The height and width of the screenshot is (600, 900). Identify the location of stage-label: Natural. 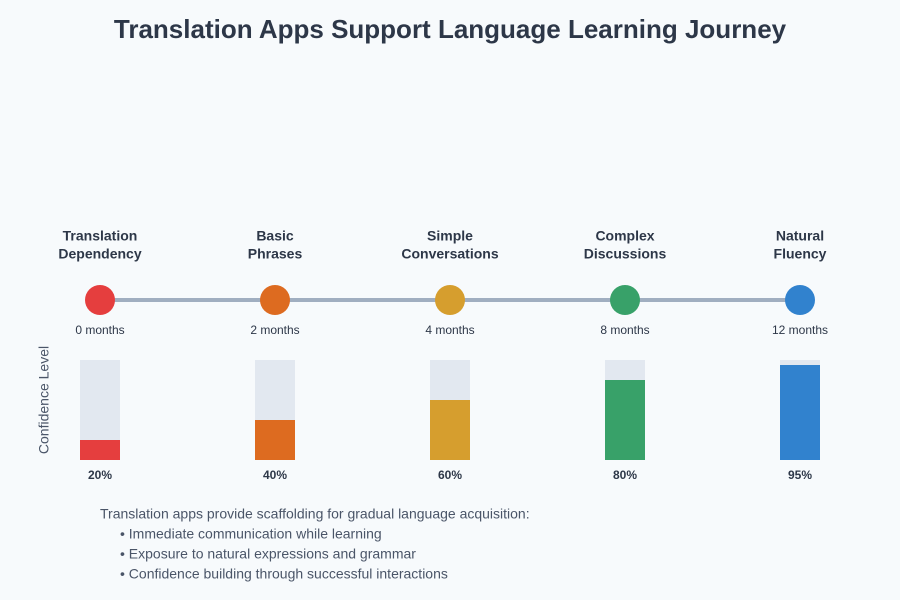
(800, 236).